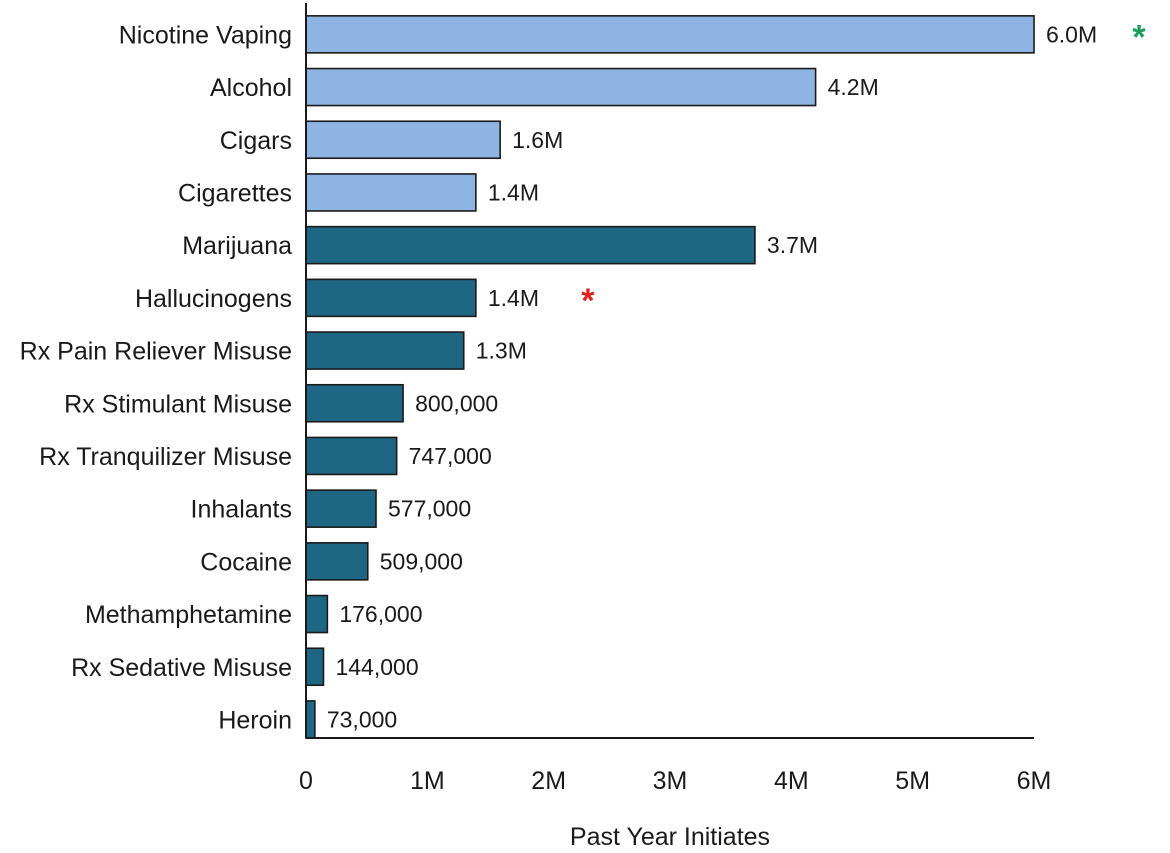 The width and height of the screenshot is (1170, 853). I want to click on bar-alcohol, so click(561, 87).